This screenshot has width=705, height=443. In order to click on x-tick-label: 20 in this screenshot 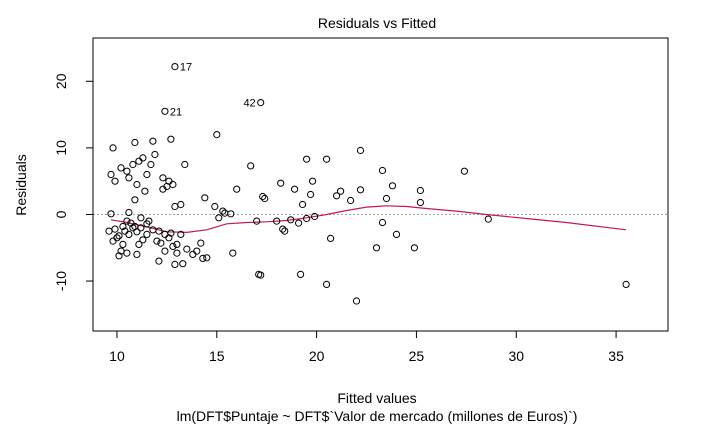, I will do `click(317, 356)`.